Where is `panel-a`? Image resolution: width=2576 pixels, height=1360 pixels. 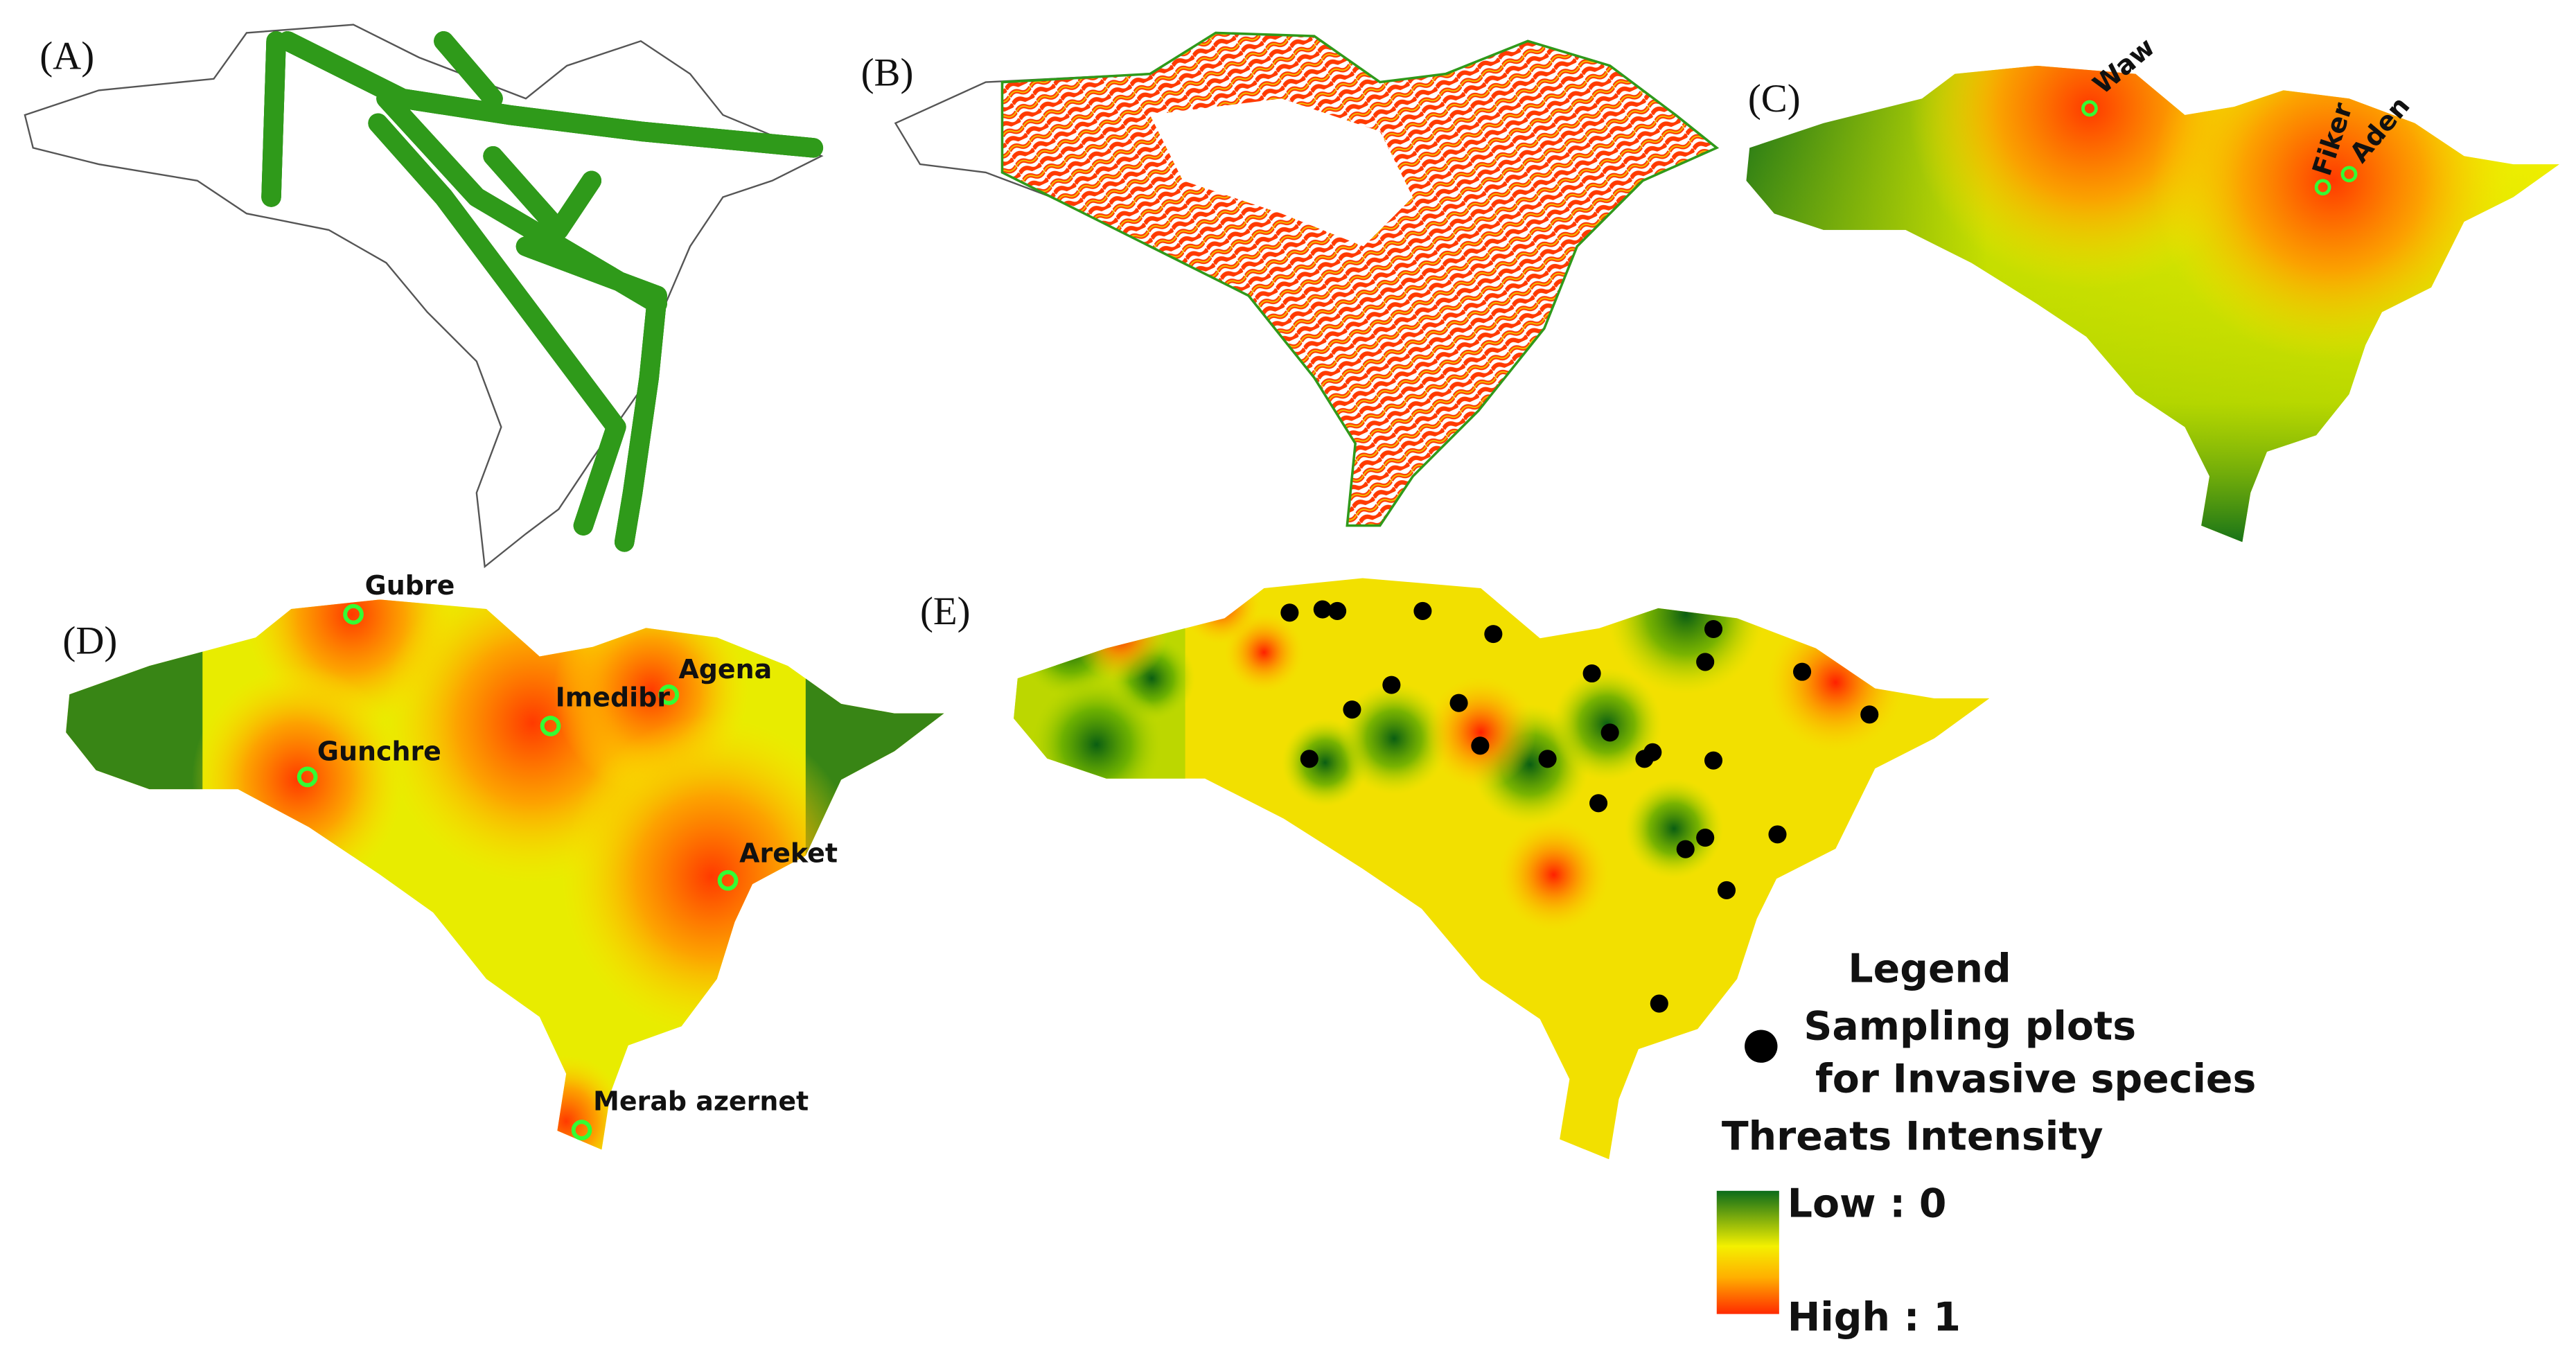 panel-a is located at coordinates (424, 296).